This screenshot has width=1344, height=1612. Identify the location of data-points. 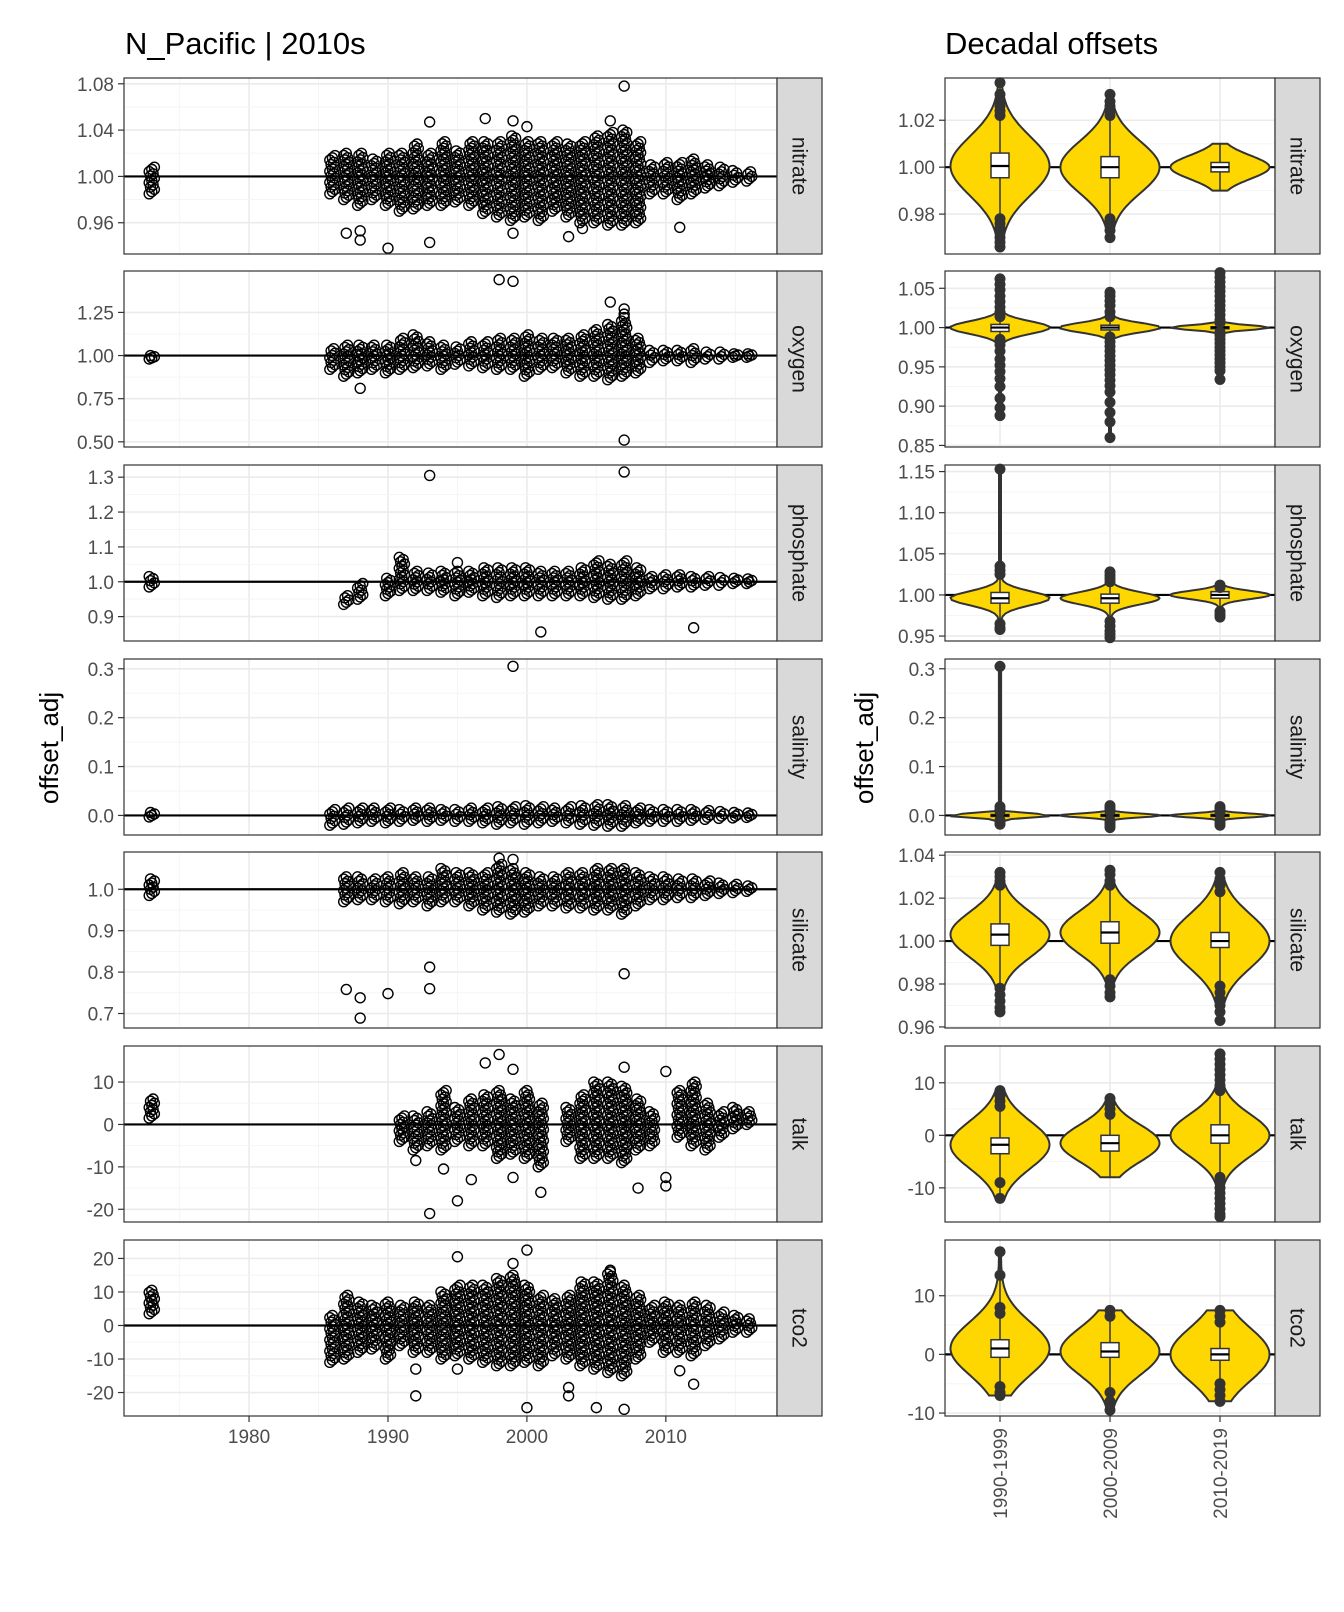
(450, 746).